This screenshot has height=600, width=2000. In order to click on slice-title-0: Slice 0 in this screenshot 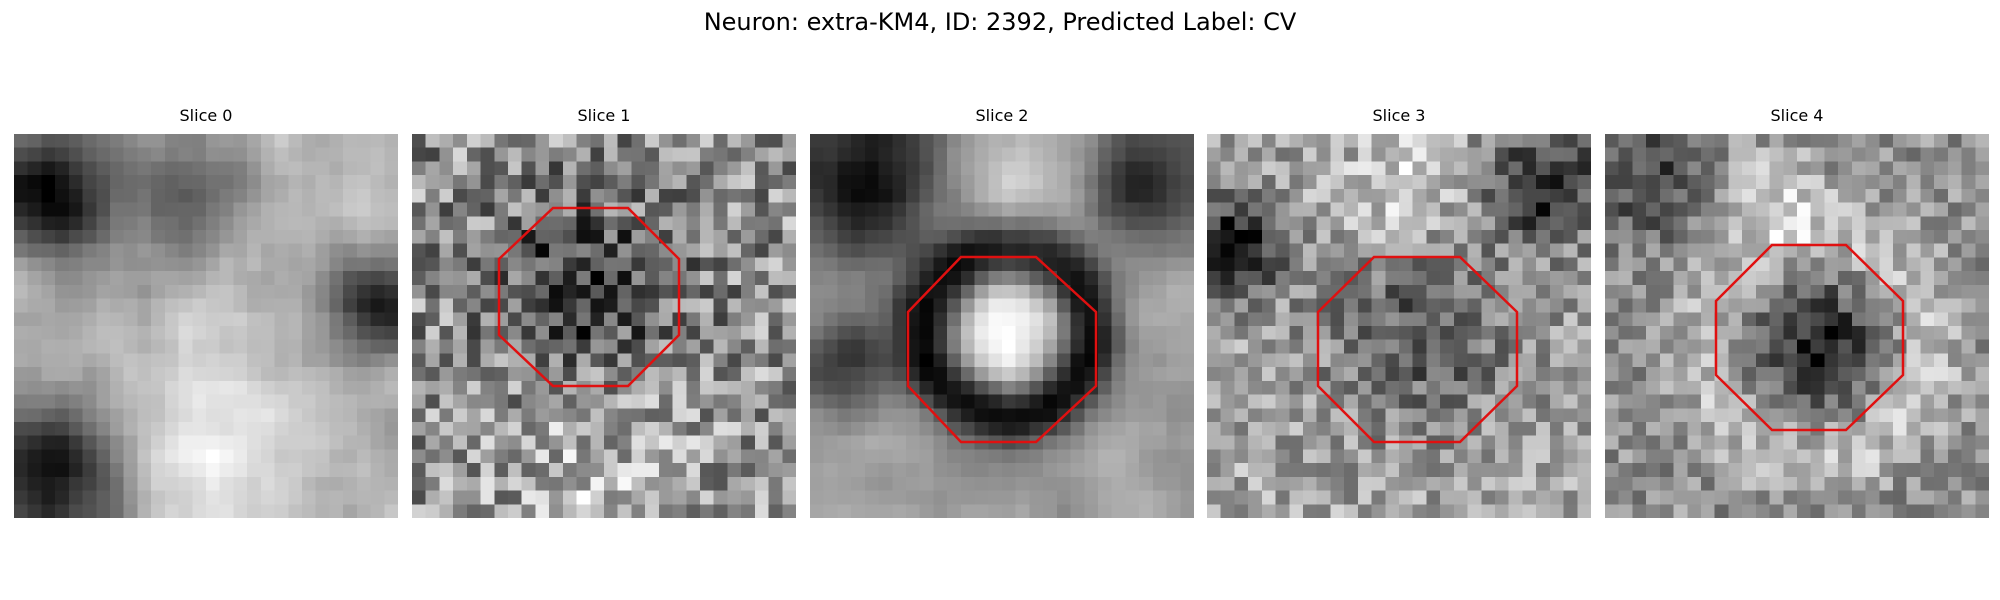, I will do `click(206, 115)`.